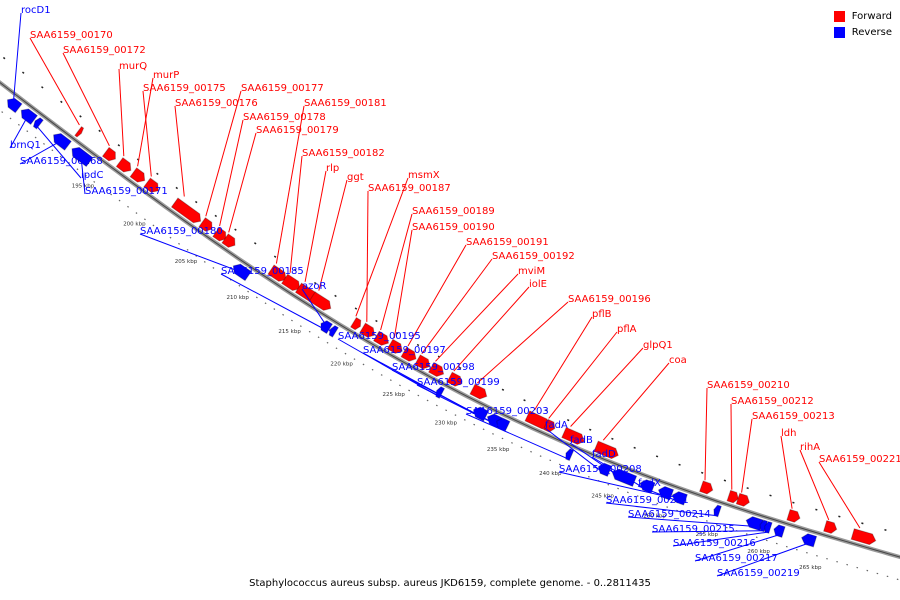 The height and width of the screenshot is (600, 900). What do you see at coordinates (454, 379) in the screenshot?
I see `forward-gene-iole-arrow` at bounding box center [454, 379].